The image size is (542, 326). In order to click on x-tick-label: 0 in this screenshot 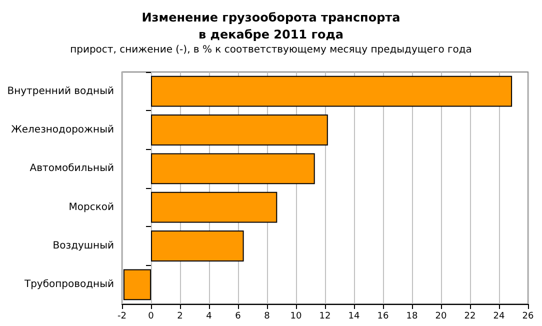, I will do `click(151, 317)`.